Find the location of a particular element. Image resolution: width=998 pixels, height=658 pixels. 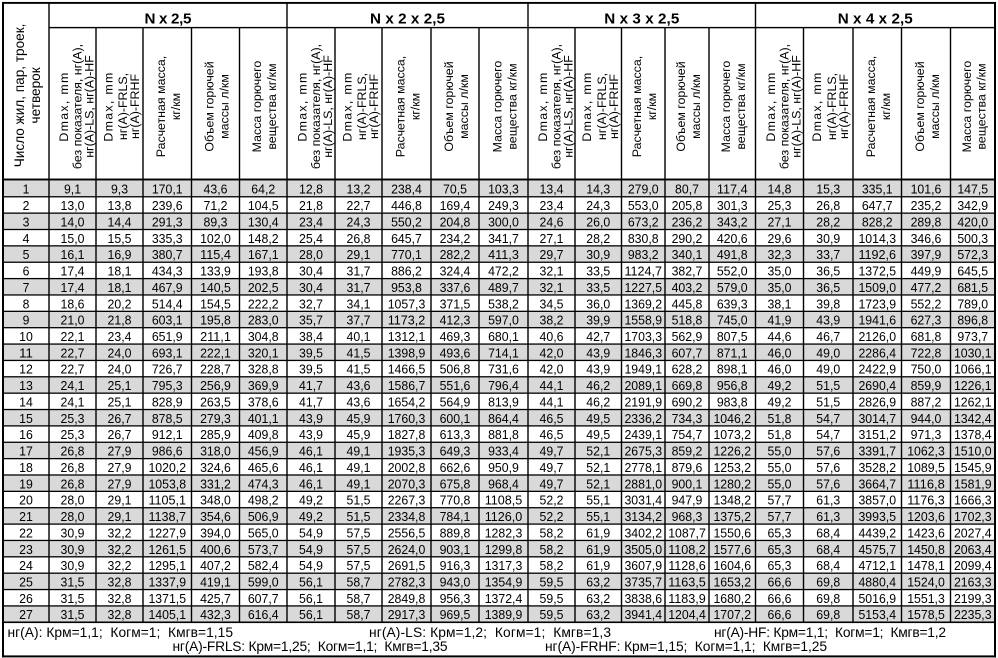

svg-text: 518,8 is located at coordinates (687, 320).